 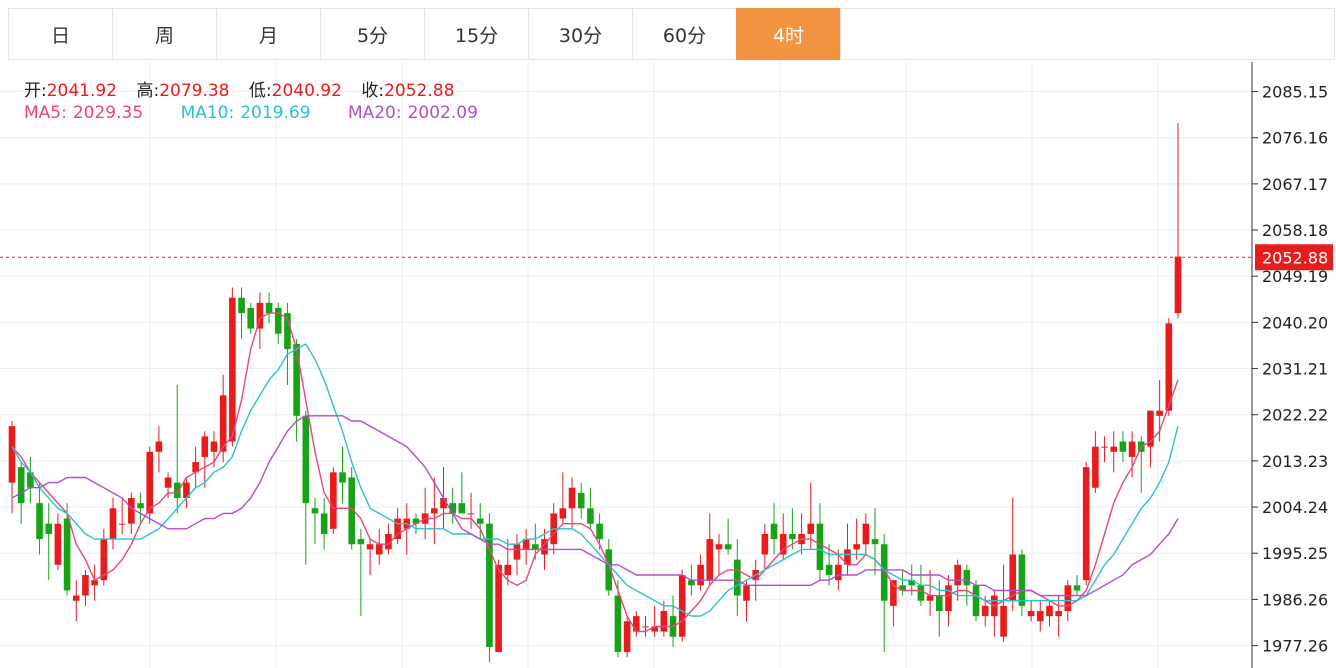 What do you see at coordinates (35, 91) in the screenshot?
I see `open-label: 开:` at bounding box center [35, 91].